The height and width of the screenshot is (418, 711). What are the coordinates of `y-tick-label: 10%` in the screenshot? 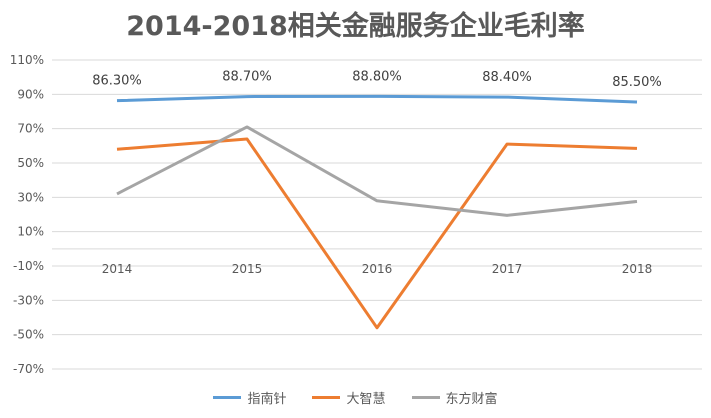 It's located at (30, 232).